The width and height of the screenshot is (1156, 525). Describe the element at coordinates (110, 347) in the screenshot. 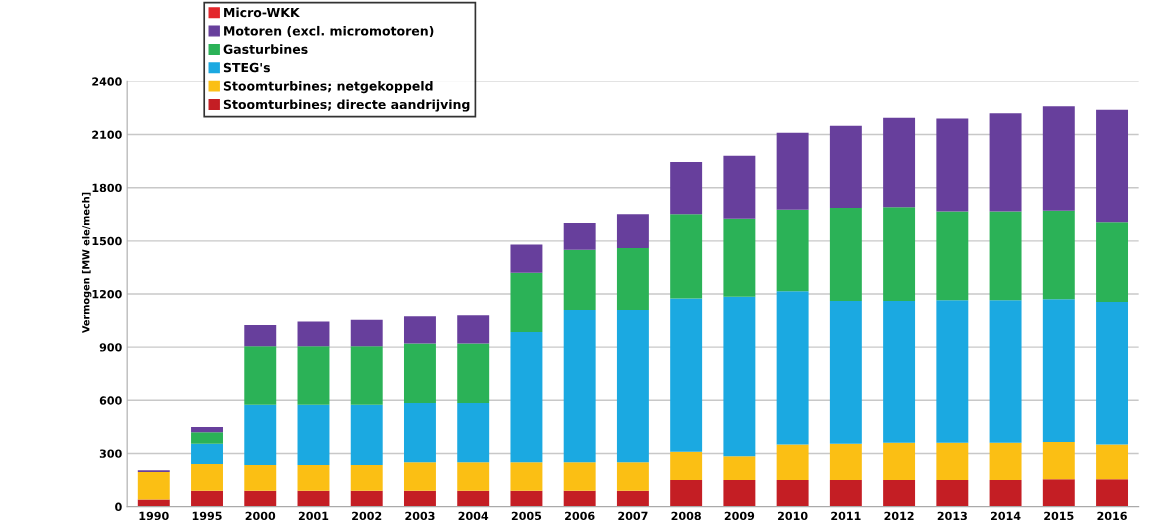

I see `y-tick-label: 900` at that location.